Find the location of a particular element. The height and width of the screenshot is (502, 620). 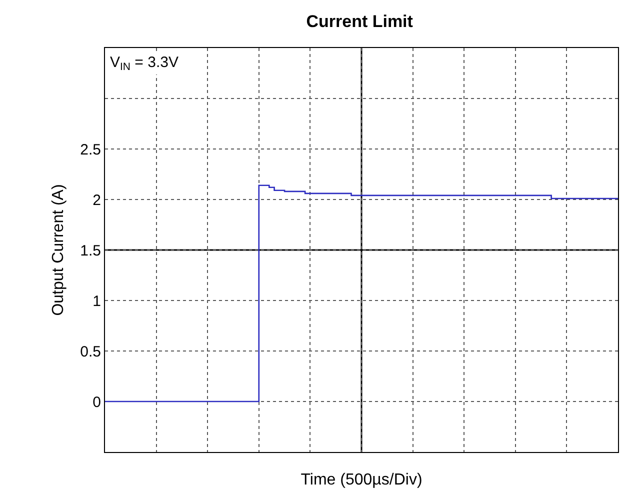

y-tick-label: 2.5 is located at coordinates (90, 149).